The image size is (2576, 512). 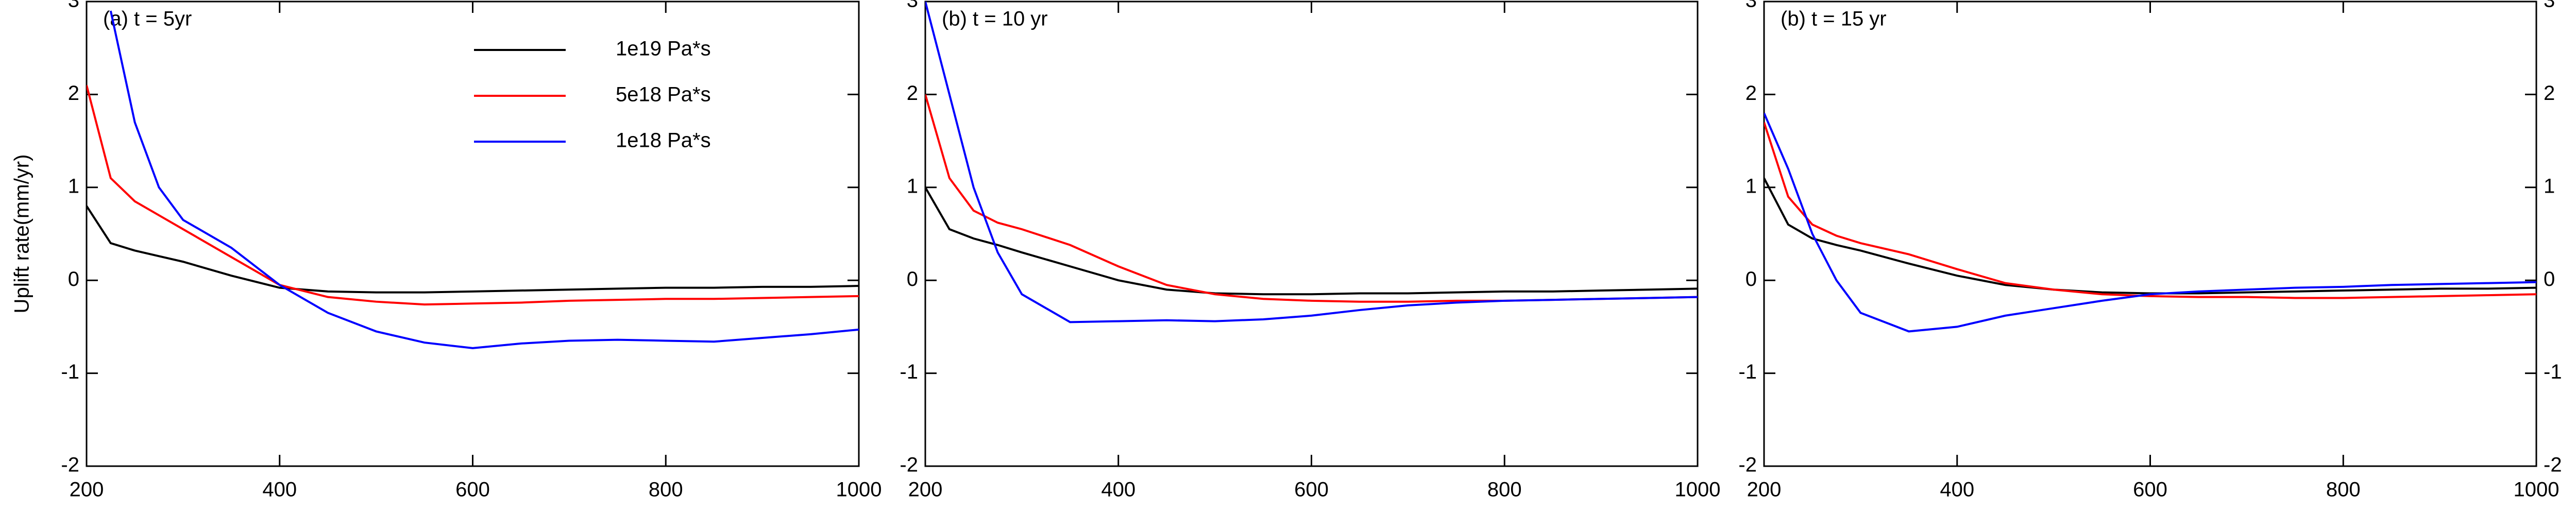 I want to click on y-tick-label-right: 2, so click(x=2549, y=94).